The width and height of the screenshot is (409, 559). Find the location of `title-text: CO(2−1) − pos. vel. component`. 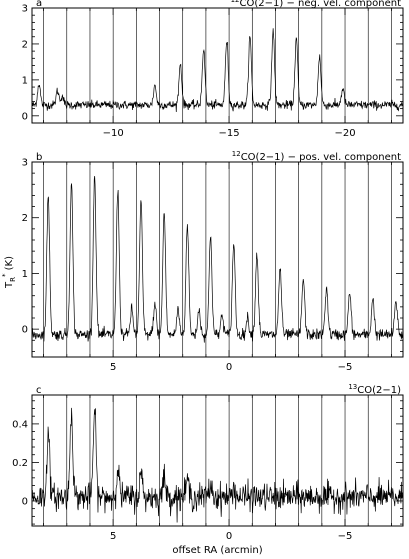

title-text: CO(2−1) − pos. vel. component is located at coordinates (321, 157).